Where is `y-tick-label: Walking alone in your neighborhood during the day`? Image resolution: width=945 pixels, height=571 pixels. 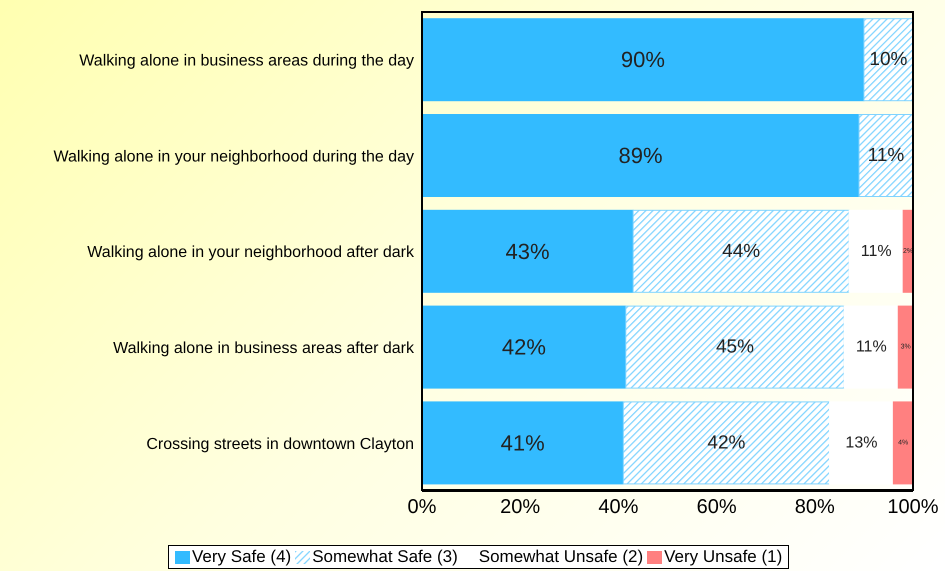 y-tick-label: Walking alone in your neighborhood during the day is located at coordinates (233, 157).